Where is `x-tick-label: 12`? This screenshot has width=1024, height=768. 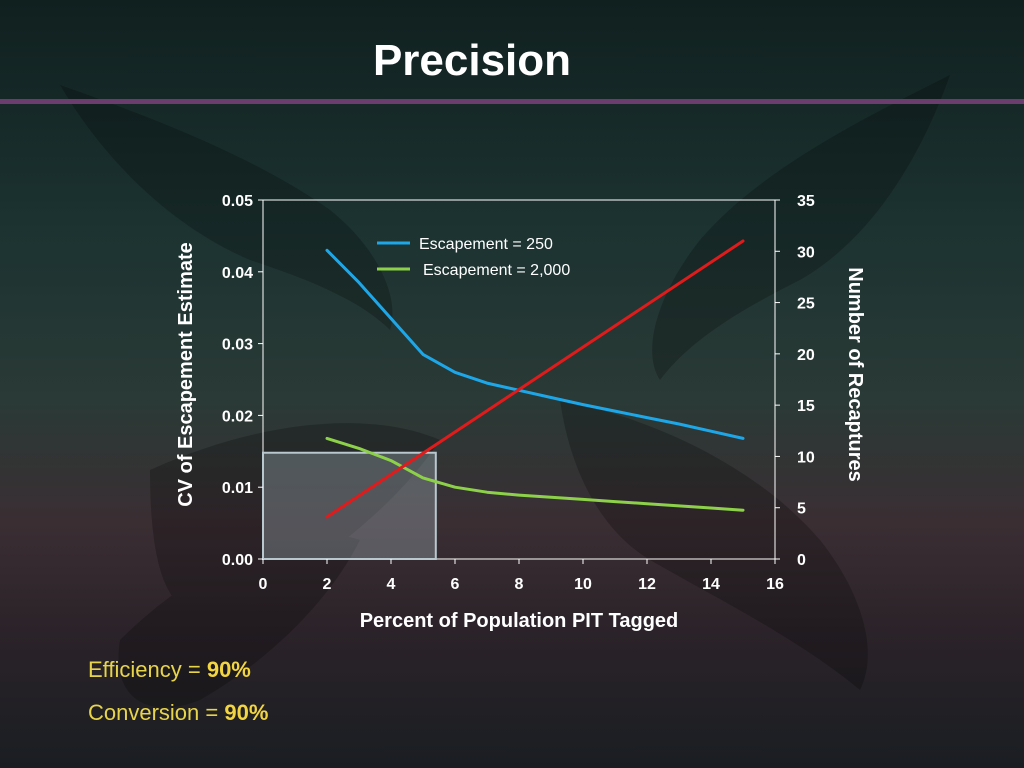 x-tick-label: 12 is located at coordinates (647, 584).